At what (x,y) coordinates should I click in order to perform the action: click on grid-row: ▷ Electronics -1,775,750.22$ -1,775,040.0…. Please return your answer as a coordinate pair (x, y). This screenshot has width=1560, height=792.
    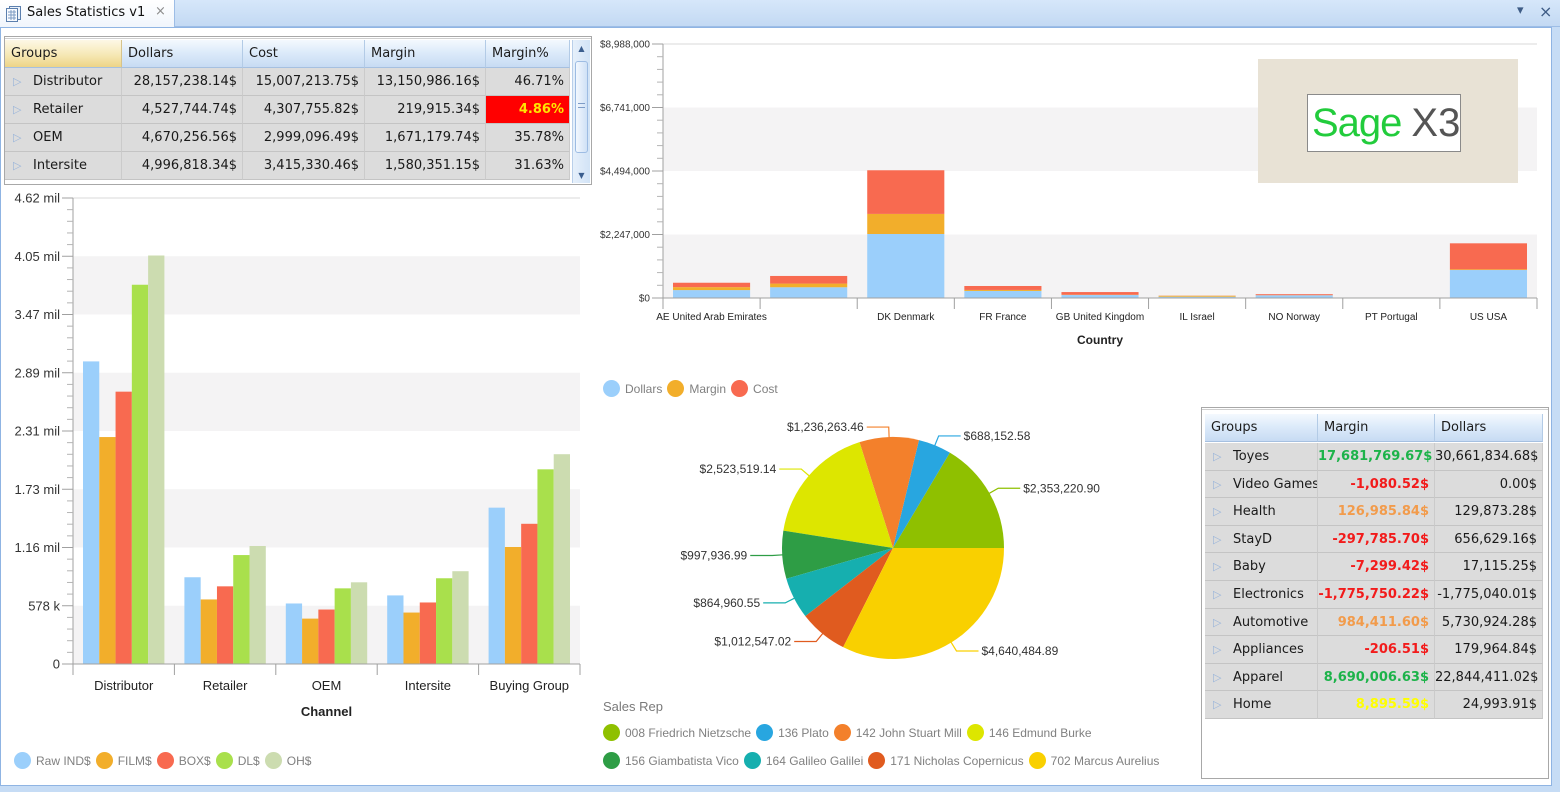
    Looking at the image, I should click on (1374, 595).